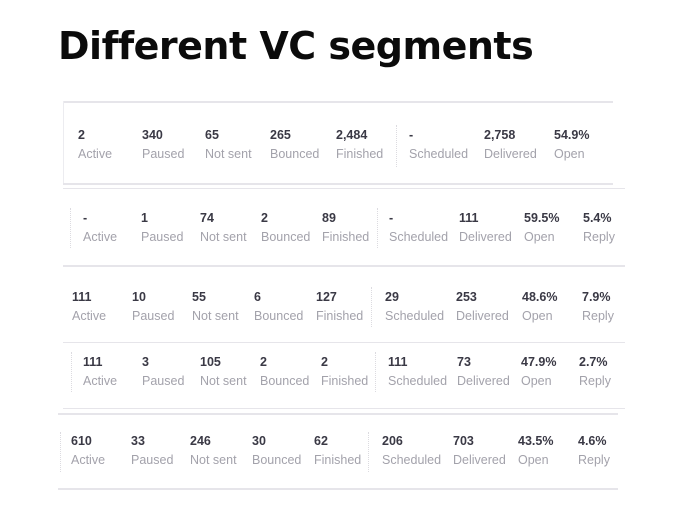 Image resolution: width=700 pixels, height=525 pixels. I want to click on stat-value: 5.4%, so click(597, 218).